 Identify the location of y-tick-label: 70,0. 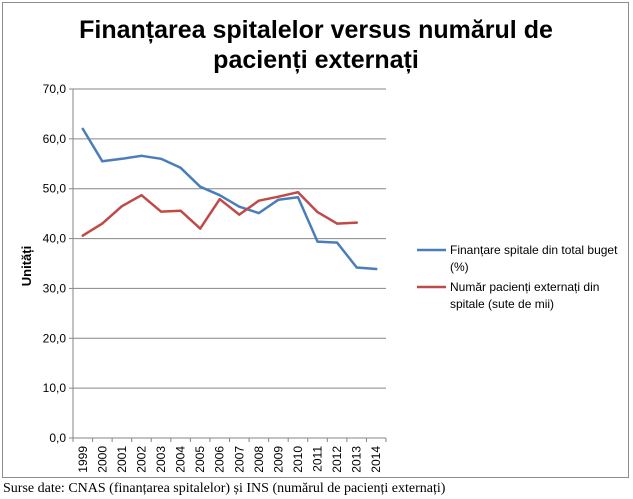
(55, 89).